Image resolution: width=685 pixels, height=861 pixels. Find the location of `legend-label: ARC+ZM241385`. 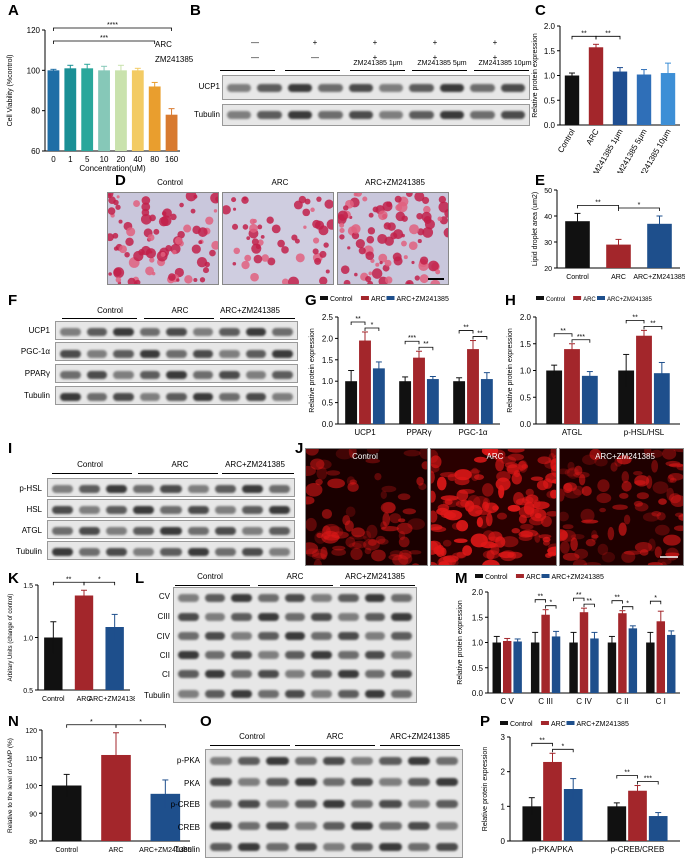

legend-label: ARC+ZM241385 is located at coordinates (630, 300).